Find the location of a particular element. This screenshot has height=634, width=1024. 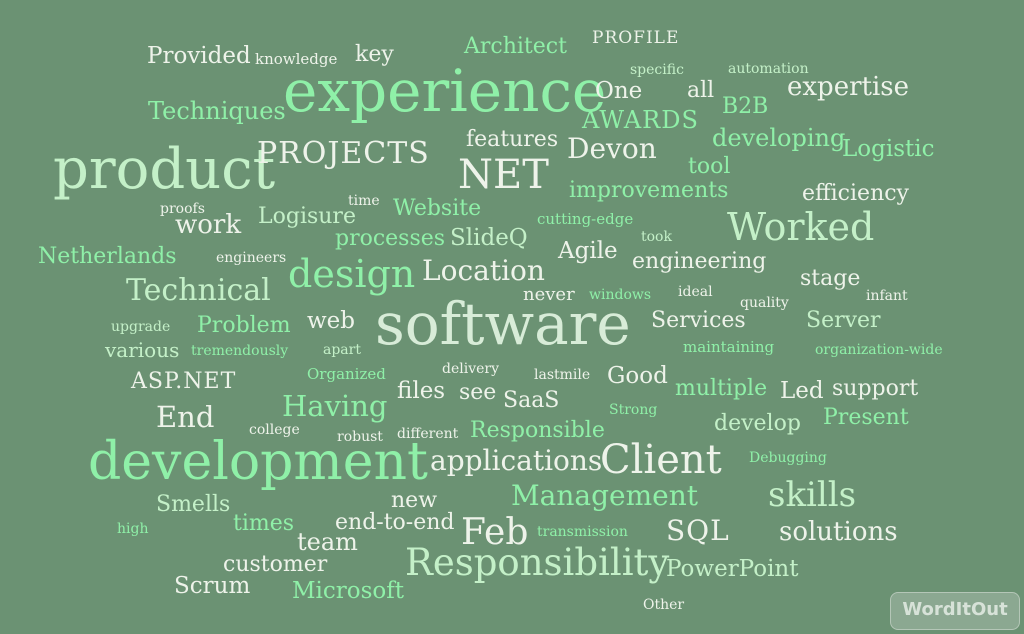

word-delivery: delivery is located at coordinates (470, 369).